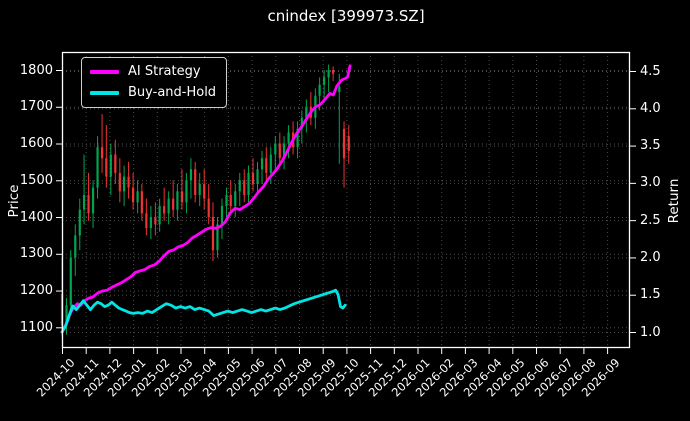 This screenshot has height=421, width=690. I want to click on return-tick-label: 4.5, so click(650, 71).